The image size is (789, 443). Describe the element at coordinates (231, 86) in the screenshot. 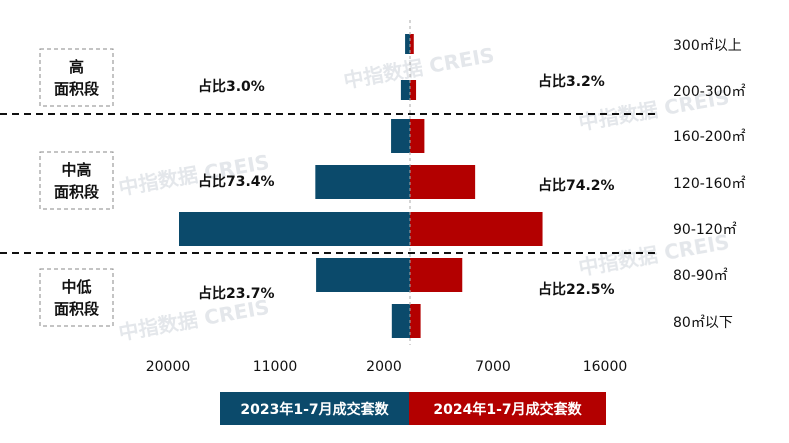

I see `share-label-left: 占比3.0%` at that location.